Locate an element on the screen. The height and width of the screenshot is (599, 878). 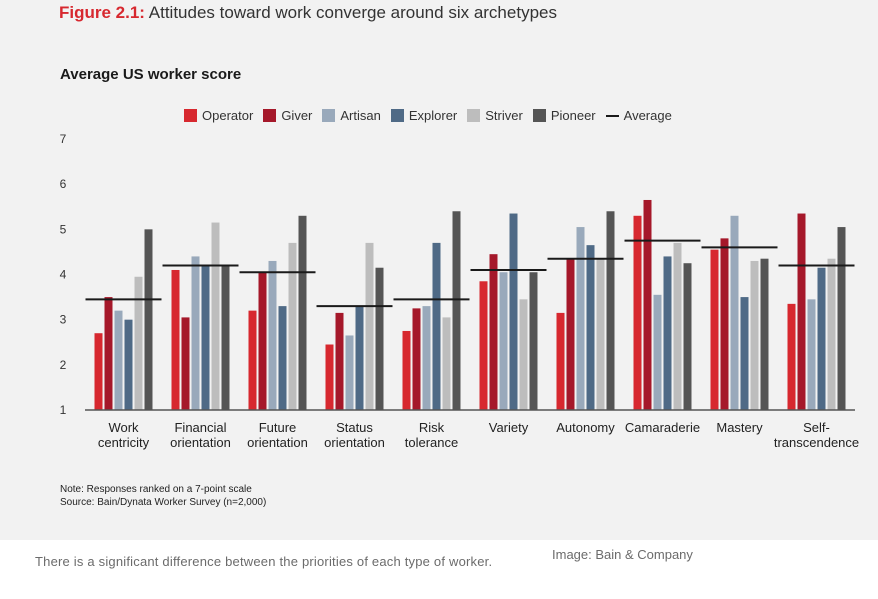
x-tick-label: Autonomy is located at coordinates (585, 427).